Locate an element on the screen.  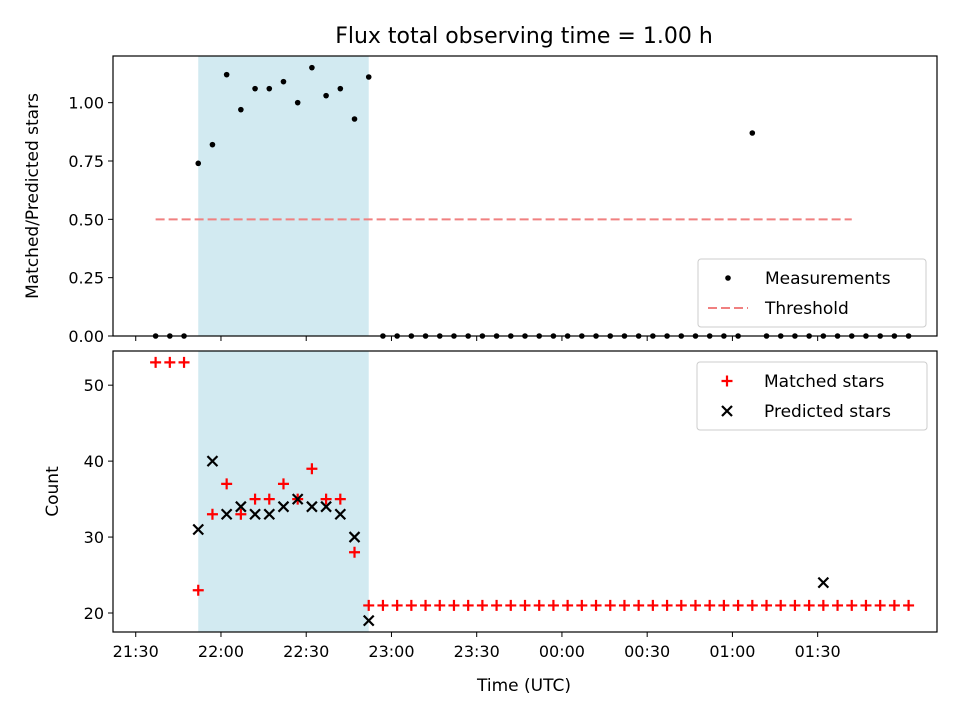
ratio-panel-y-tick-label: 1.00 is located at coordinates (86, 103).